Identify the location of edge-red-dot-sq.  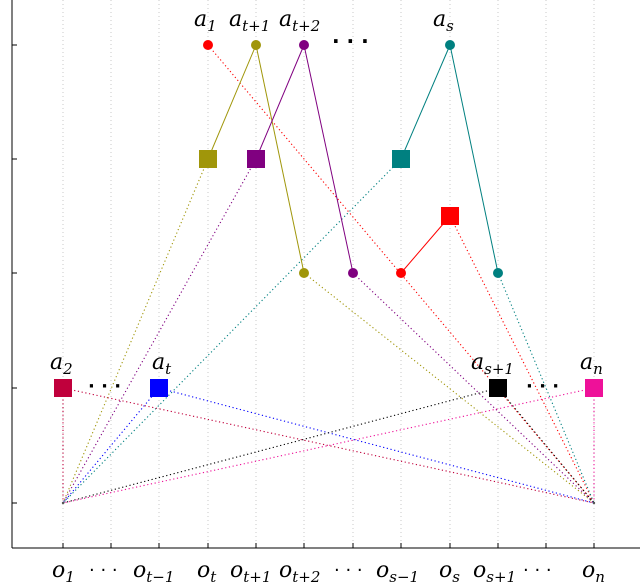
(425, 244).